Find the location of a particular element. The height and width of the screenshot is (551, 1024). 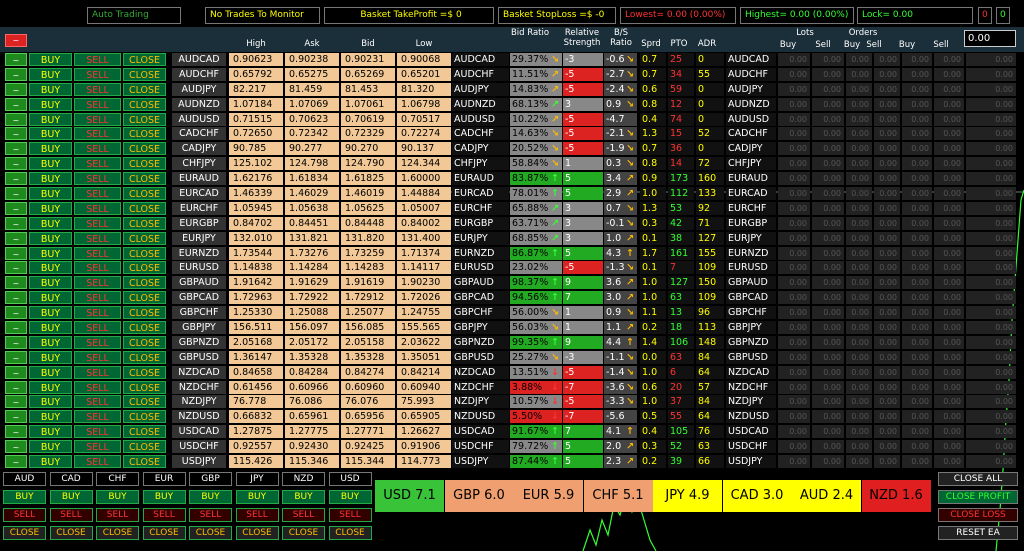

pair-symbol: GBPAUD is located at coordinates (199, 283).